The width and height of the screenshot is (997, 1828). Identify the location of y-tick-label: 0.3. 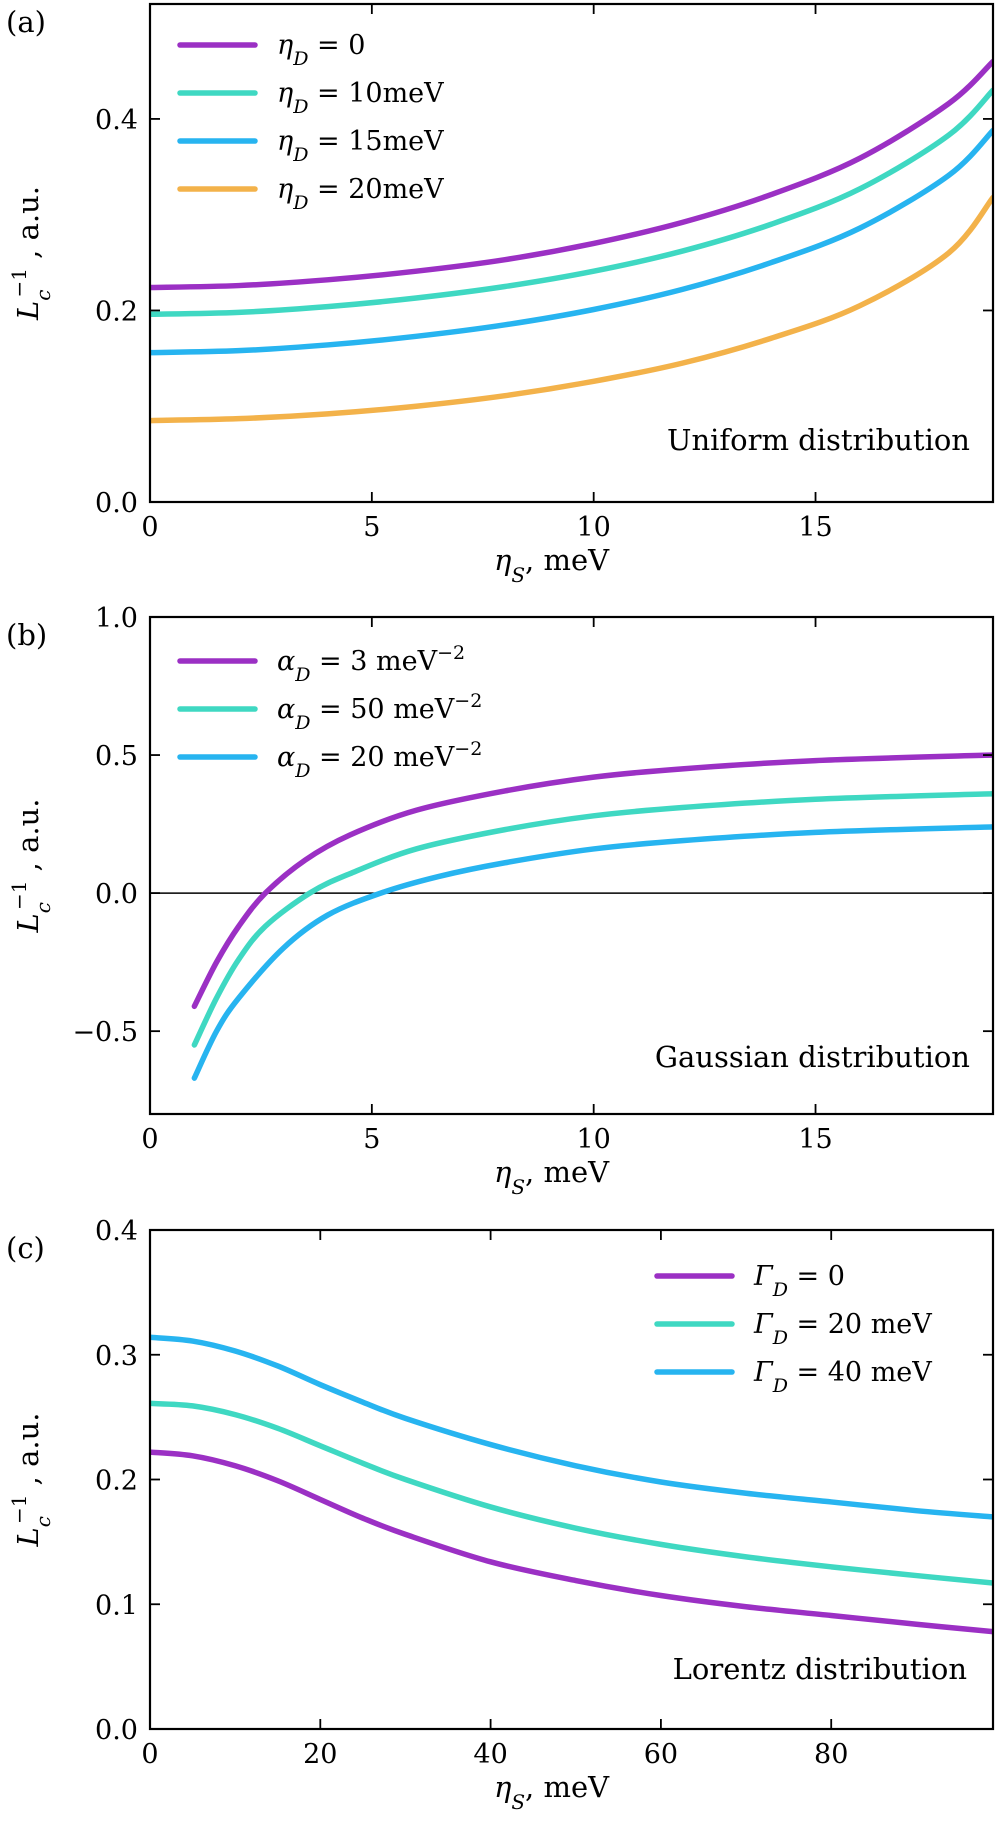
(116, 1356).